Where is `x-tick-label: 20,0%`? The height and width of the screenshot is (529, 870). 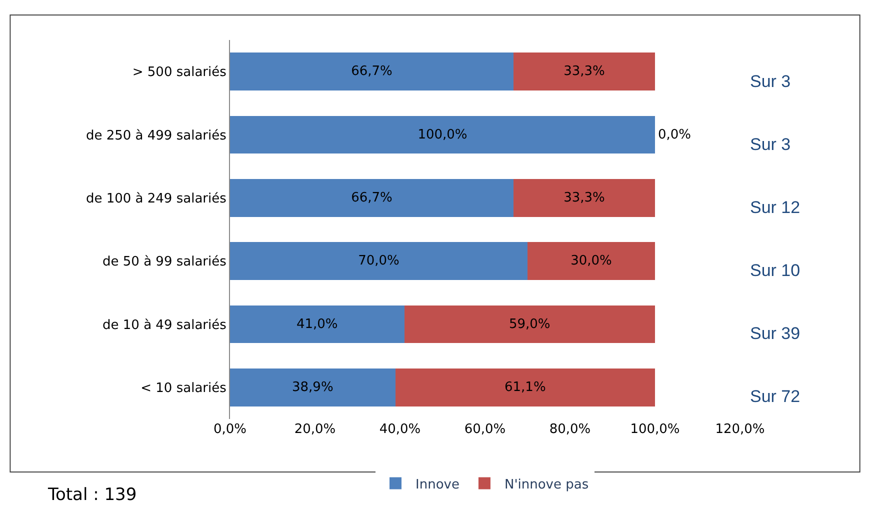
x-tick-label: 20,0% is located at coordinates (315, 429).